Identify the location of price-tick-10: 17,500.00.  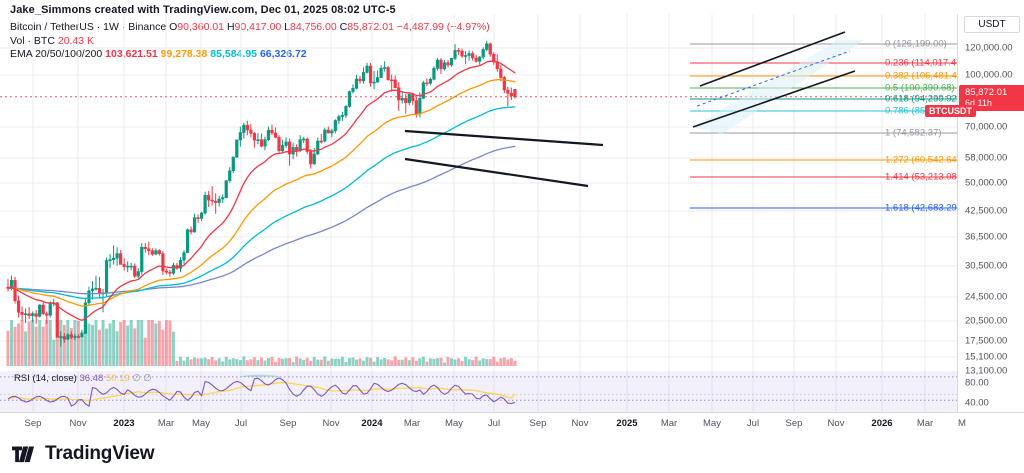
(986, 341).